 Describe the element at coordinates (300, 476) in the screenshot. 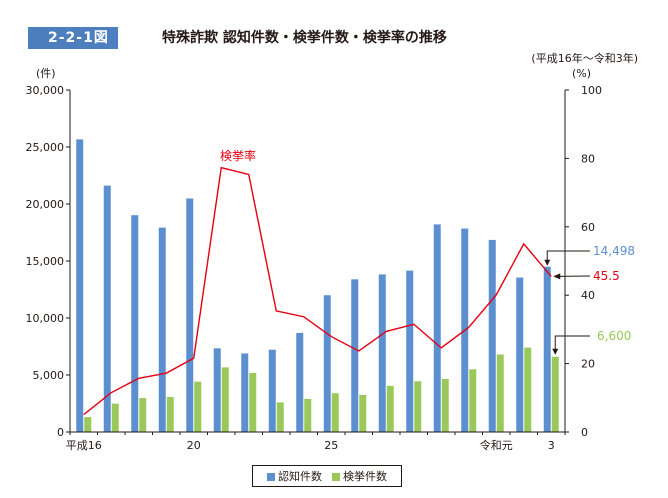

I see `legend-label-recognized: 認知件数` at that location.